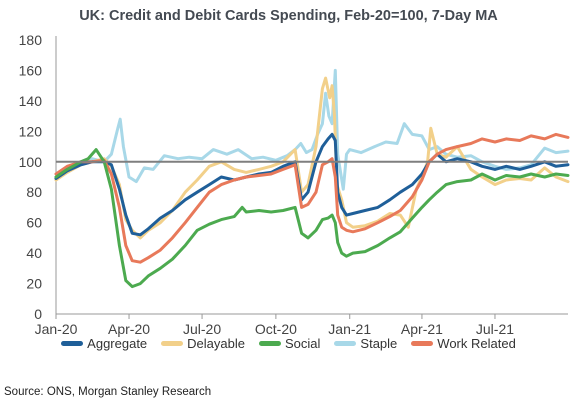 This screenshot has width=577, height=408. What do you see at coordinates (202, 329) in the screenshot?
I see `x-tick-label: Jul-20` at bounding box center [202, 329].